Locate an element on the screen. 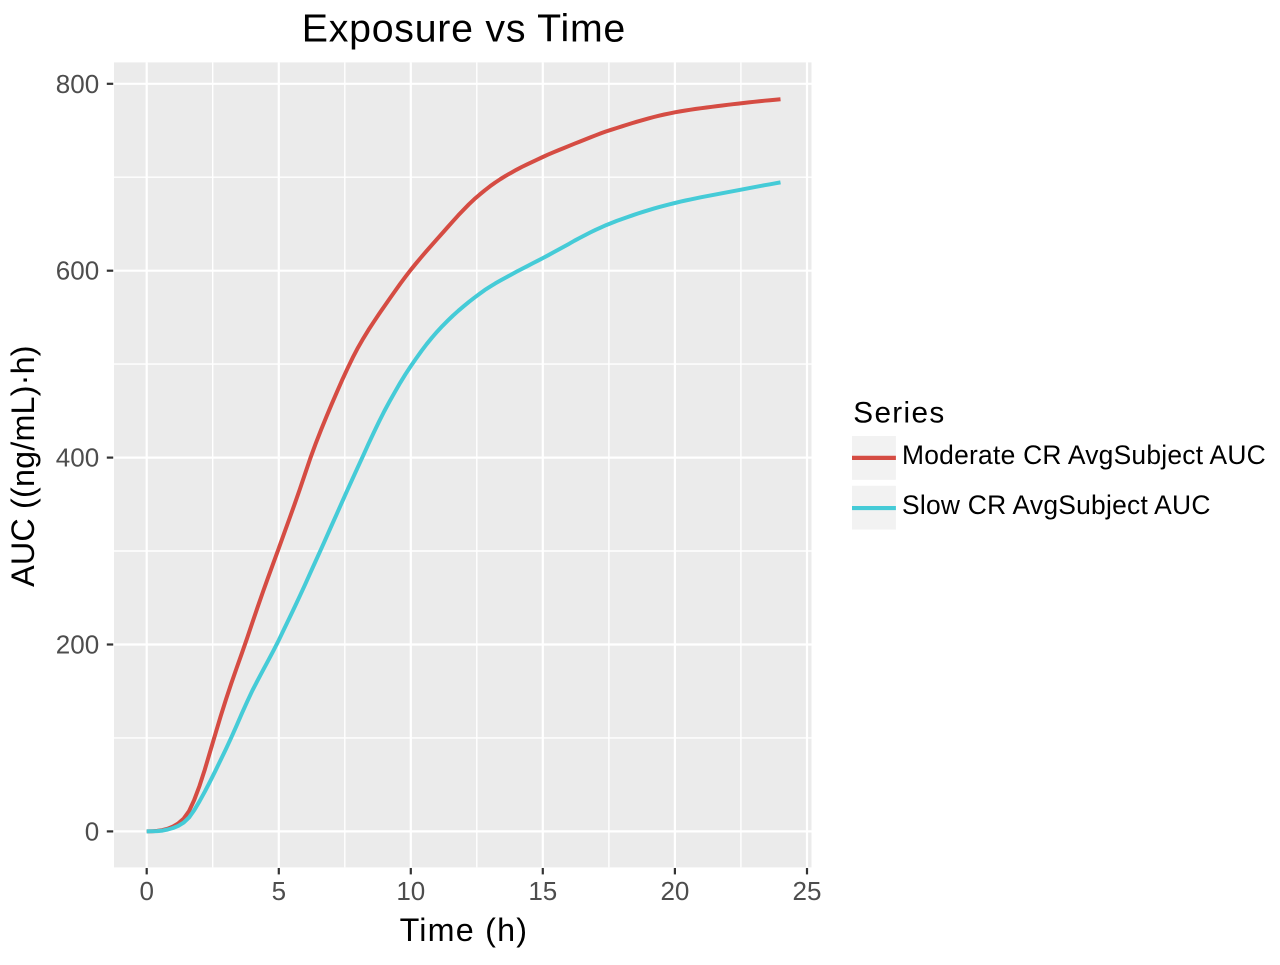 The height and width of the screenshot is (965, 1280). svg-text: Series is located at coordinates (899, 413).